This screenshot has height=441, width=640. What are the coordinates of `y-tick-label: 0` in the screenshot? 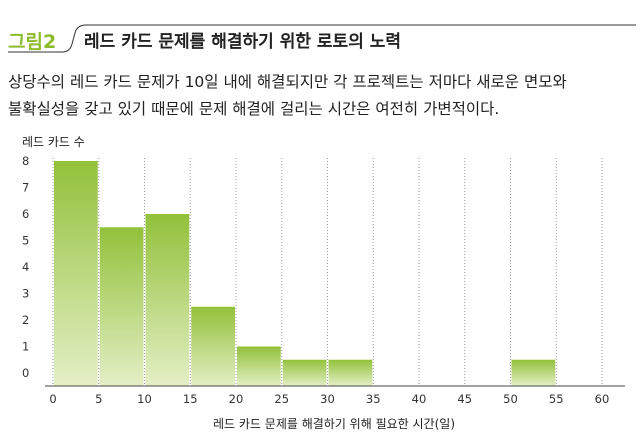 It's located at (25, 373).